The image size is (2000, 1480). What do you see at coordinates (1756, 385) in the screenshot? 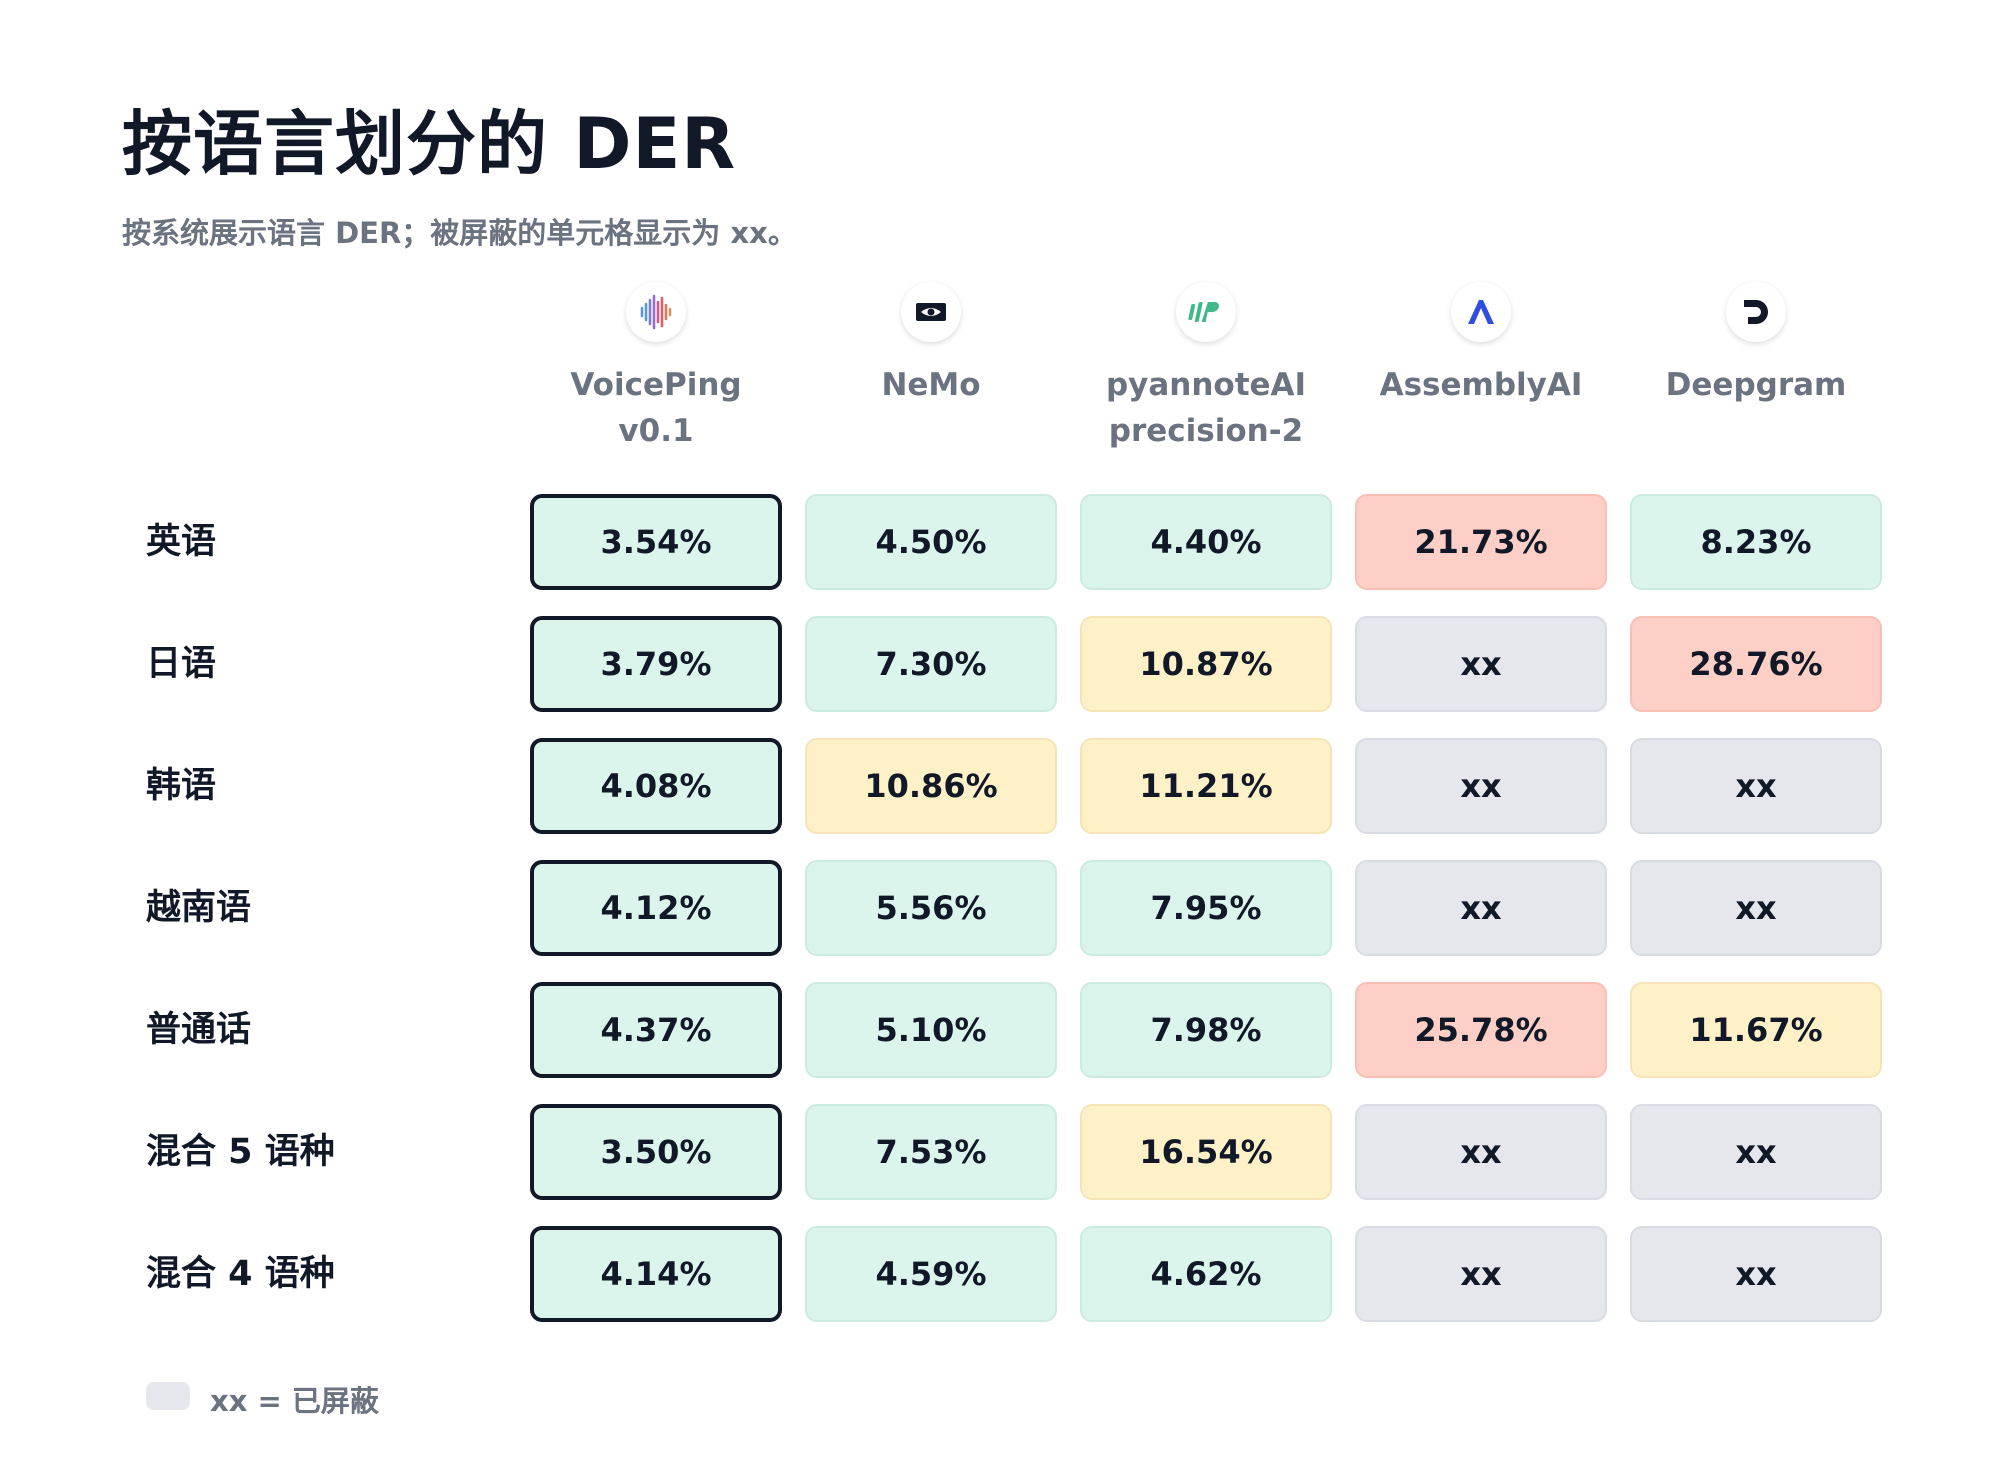
I see `column-name: Deepgram` at bounding box center [1756, 385].